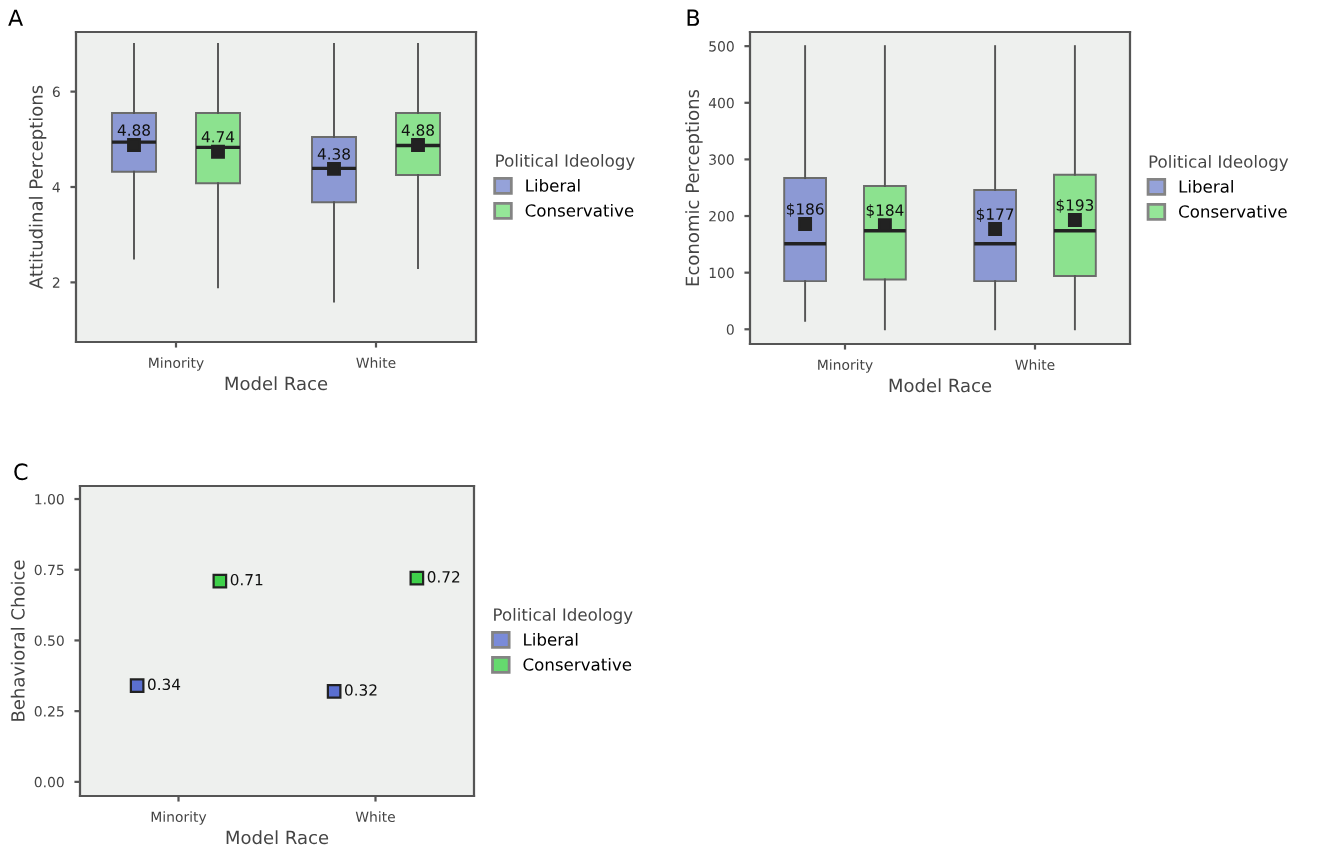 The image size is (1336, 862). I want to click on y-axis-title: Attitudinal Perceptions, so click(37, 187).